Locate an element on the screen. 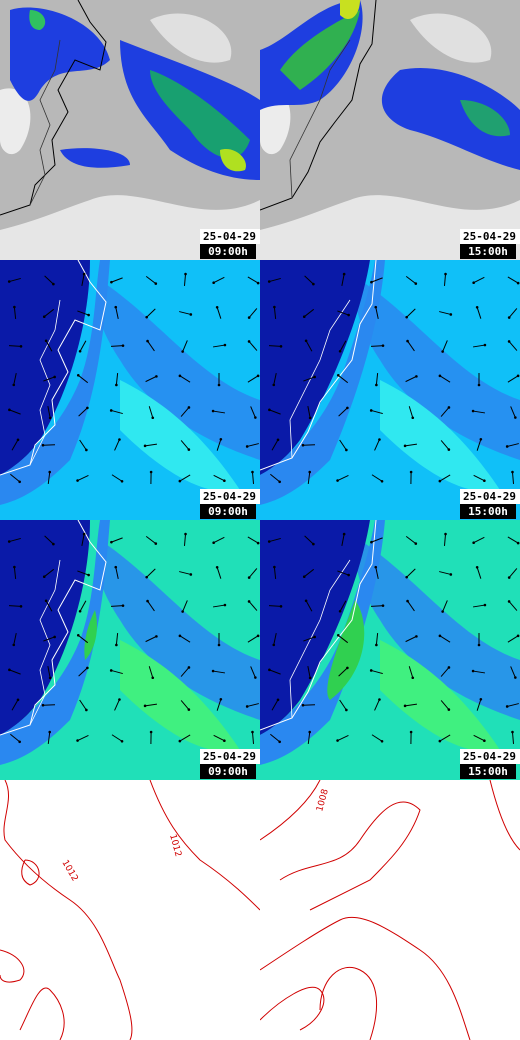  map-panel: 25-04-29 09:00h is located at coordinates (130, 650).